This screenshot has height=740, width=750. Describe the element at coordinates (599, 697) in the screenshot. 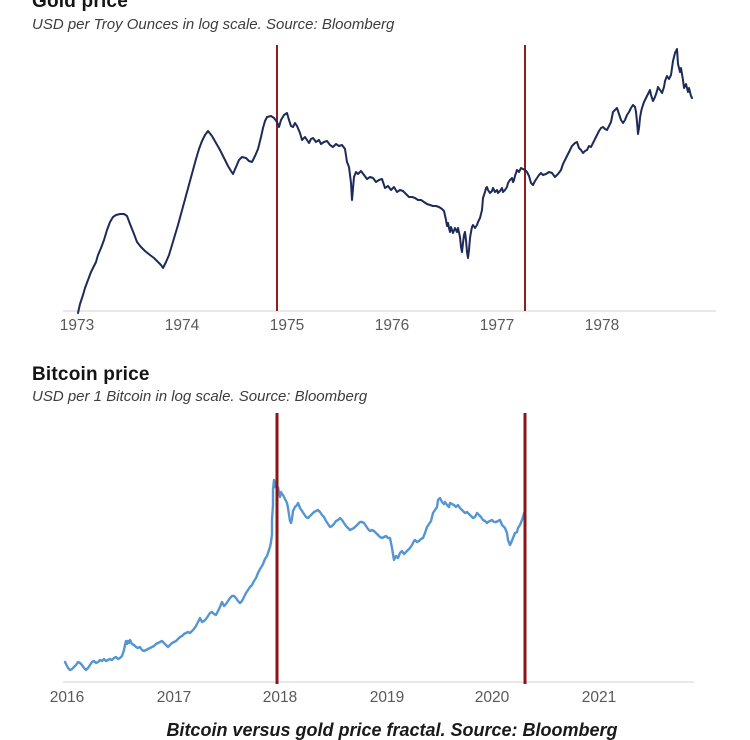

I see `btc-x-tick-2021: 2021` at that location.